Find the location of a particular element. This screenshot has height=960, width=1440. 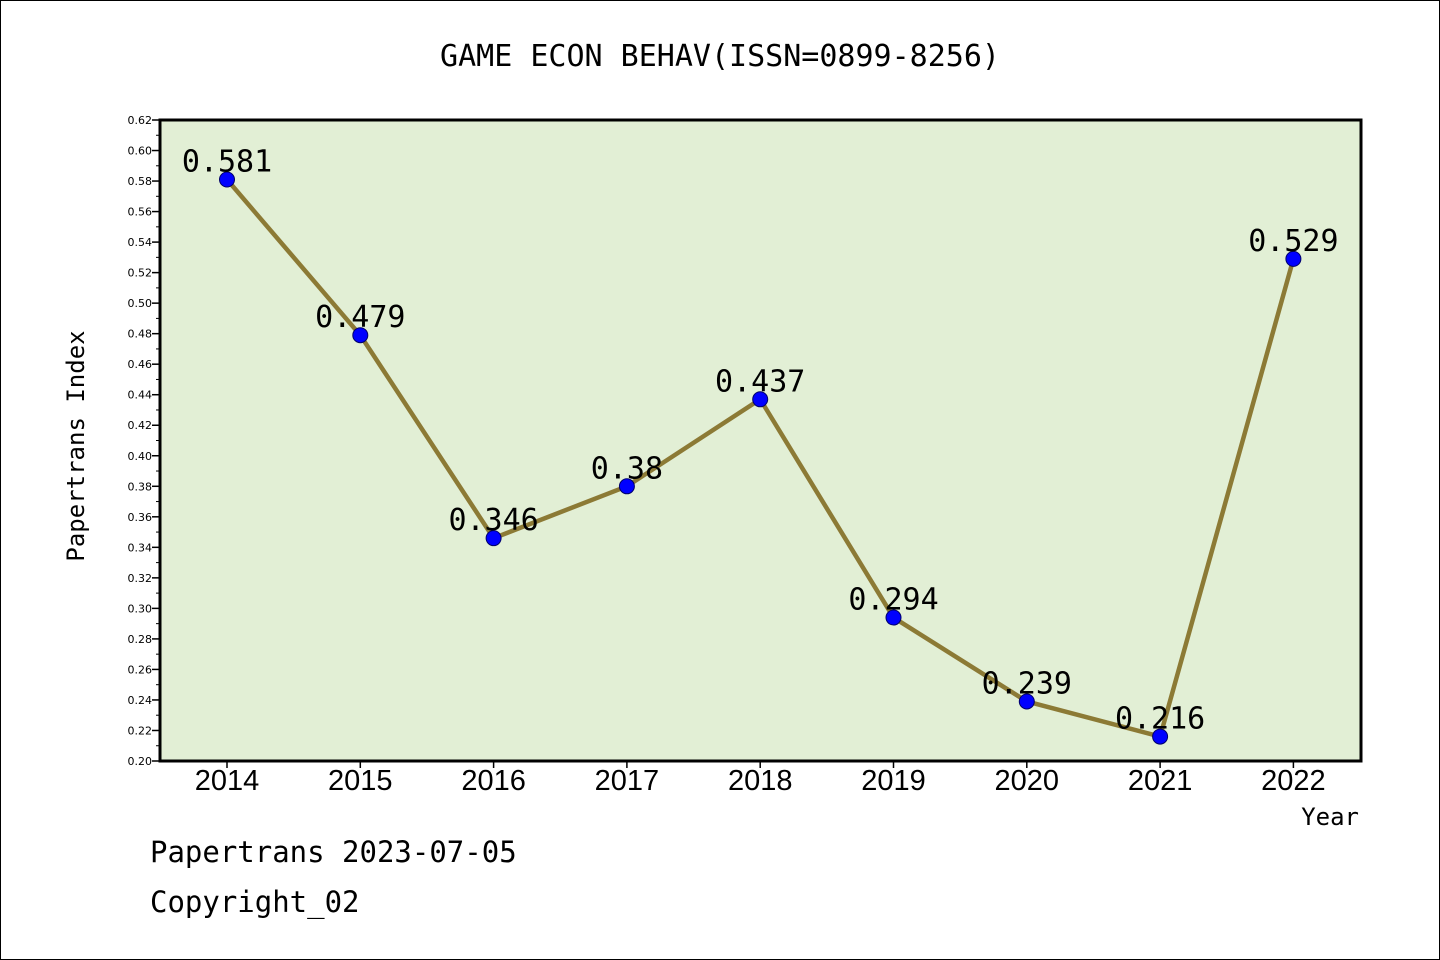

y-tick-label: 0.22 is located at coordinates (140, 730).